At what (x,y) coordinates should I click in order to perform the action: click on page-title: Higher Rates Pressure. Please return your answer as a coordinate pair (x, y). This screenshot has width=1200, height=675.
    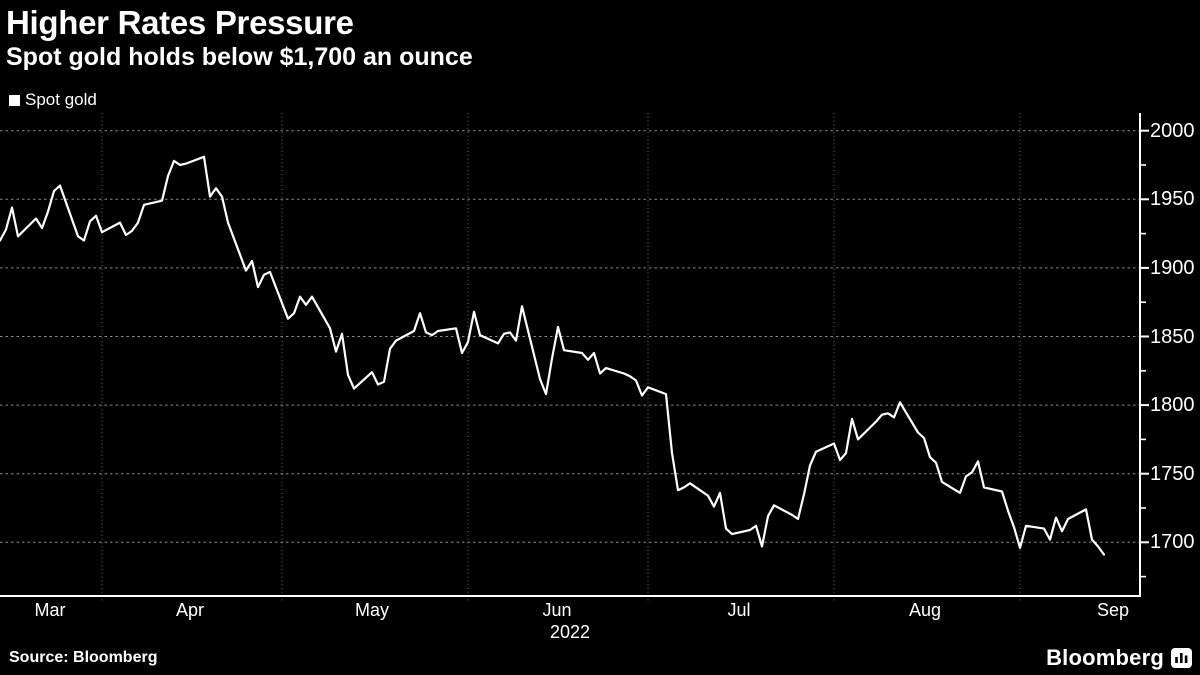
    Looking at the image, I should click on (180, 22).